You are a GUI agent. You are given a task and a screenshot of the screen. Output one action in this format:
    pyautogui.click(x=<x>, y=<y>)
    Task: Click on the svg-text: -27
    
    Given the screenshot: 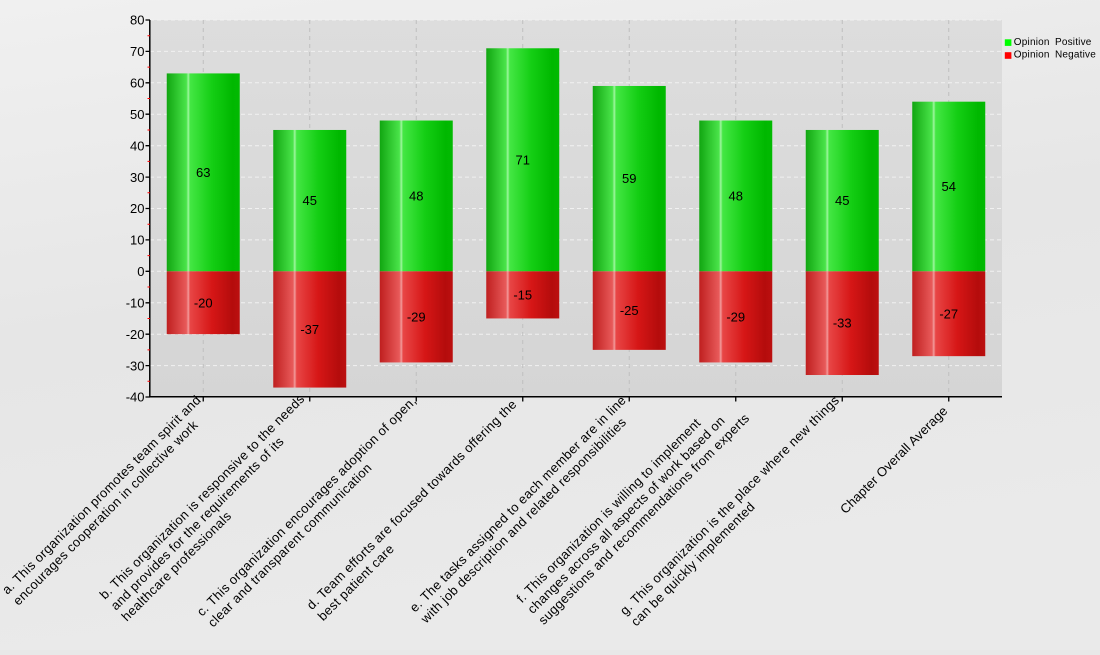 What is the action you would take?
    pyautogui.click(x=948, y=313)
    